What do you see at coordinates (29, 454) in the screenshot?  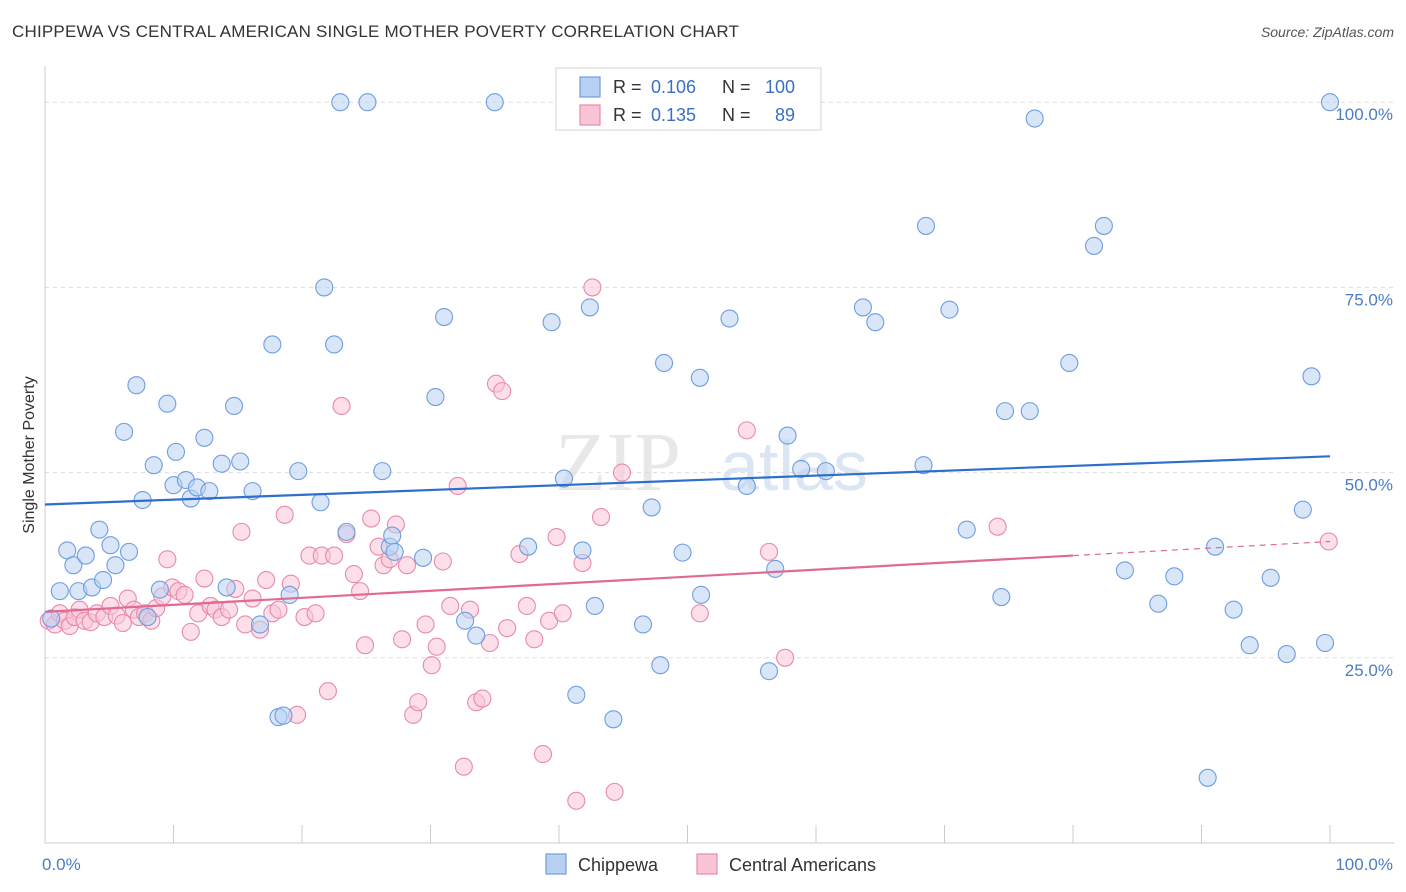 I see `y-axis-label: Single Mother Poverty` at bounding box center [29, 454].